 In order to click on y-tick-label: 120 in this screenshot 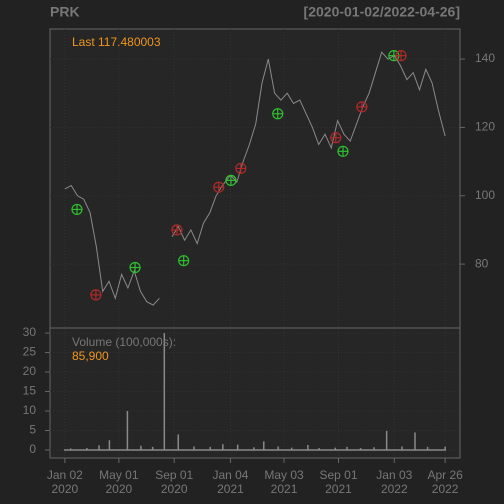, I will do `click(485, 127)`.